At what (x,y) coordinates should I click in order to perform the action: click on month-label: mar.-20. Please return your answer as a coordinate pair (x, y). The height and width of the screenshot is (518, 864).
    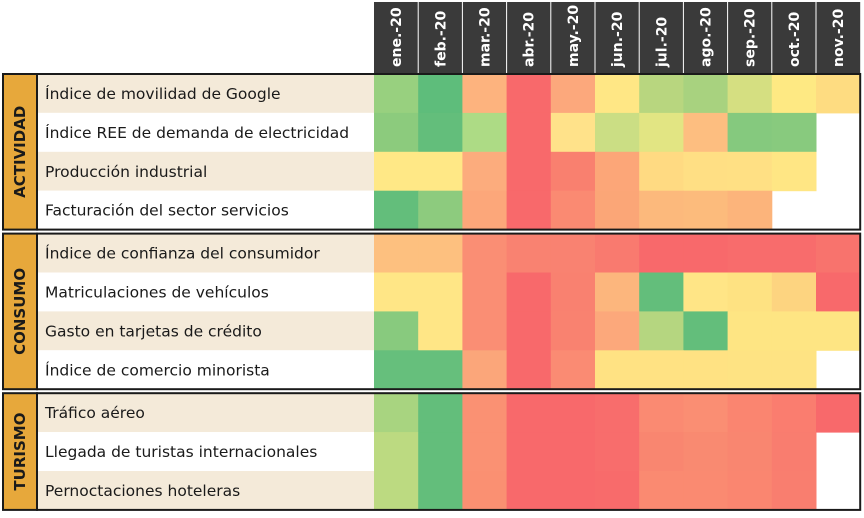
    Looking at the image, I should click on (486, 37).